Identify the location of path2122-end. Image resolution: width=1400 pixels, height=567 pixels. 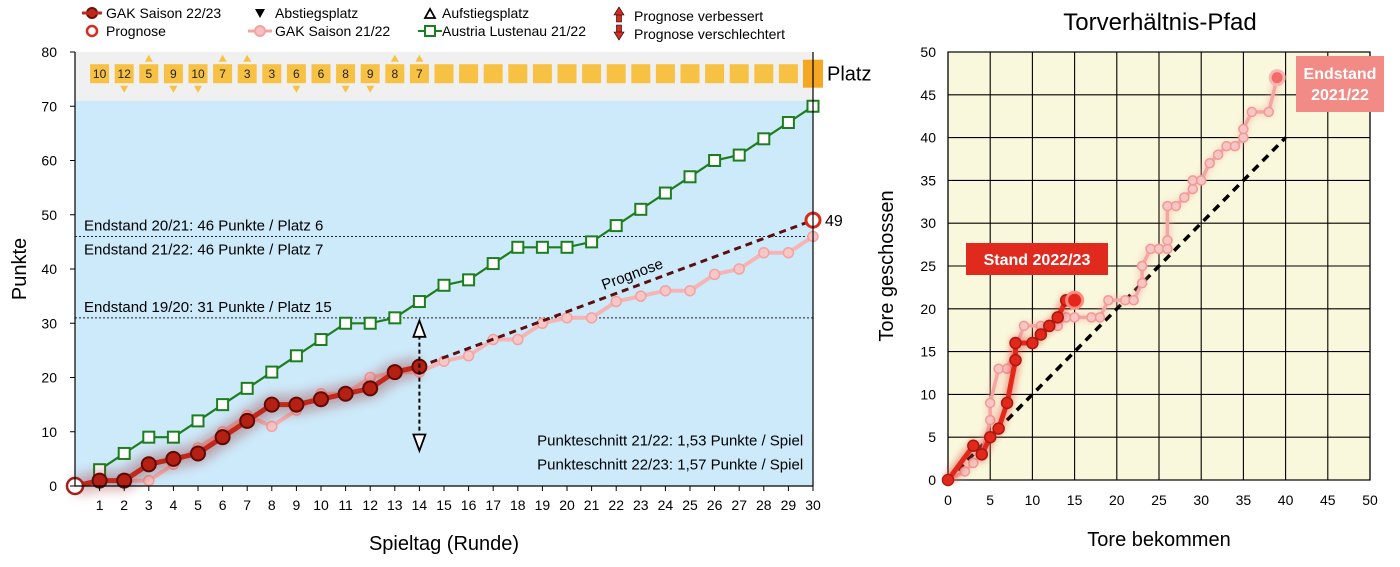
(1277, 78).